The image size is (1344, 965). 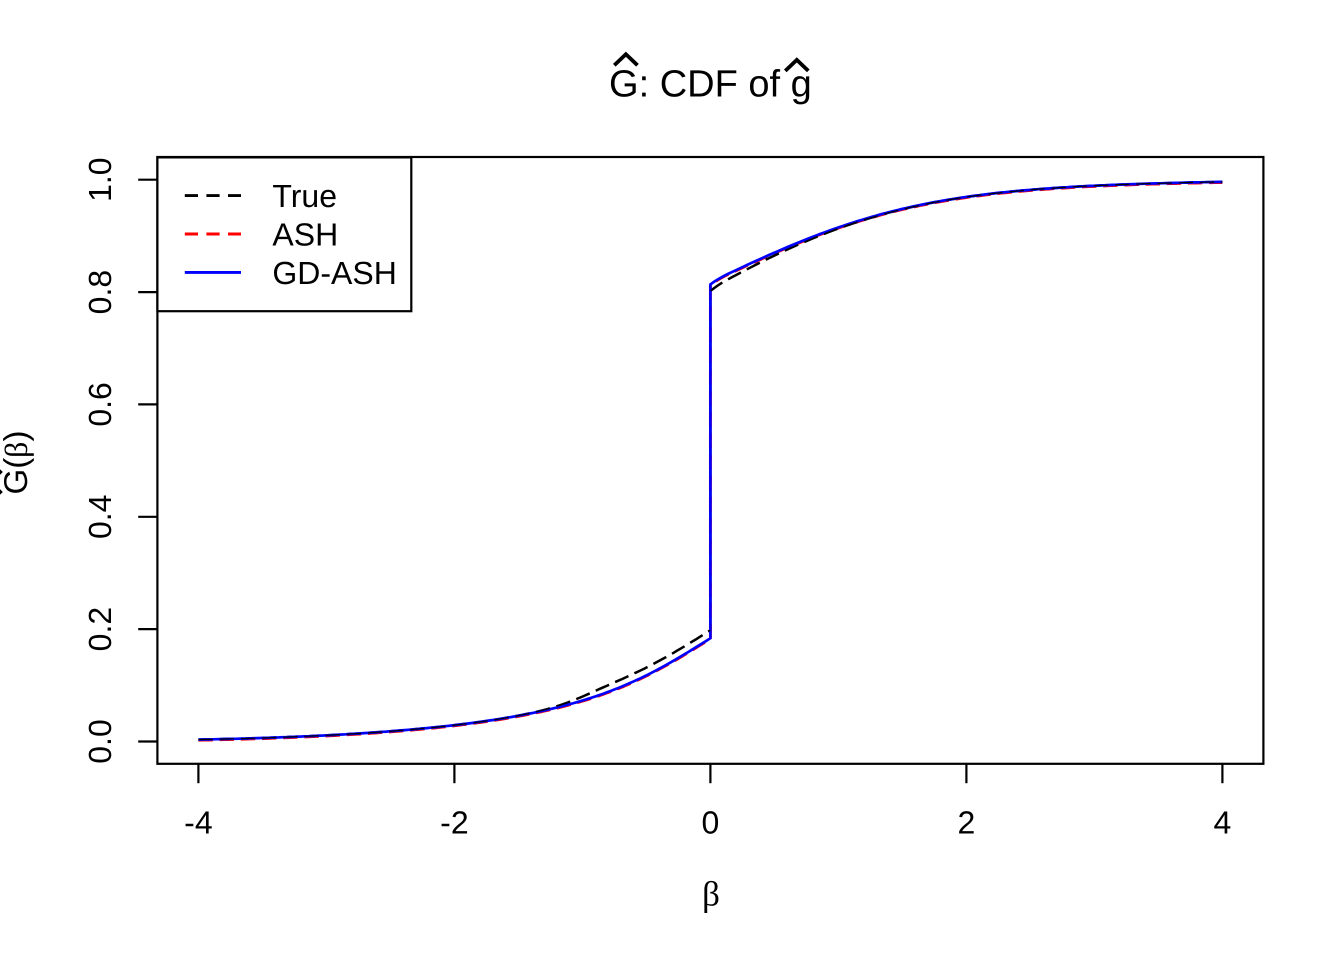 I want to click on svg-text: β, so click(x=711, y=893).